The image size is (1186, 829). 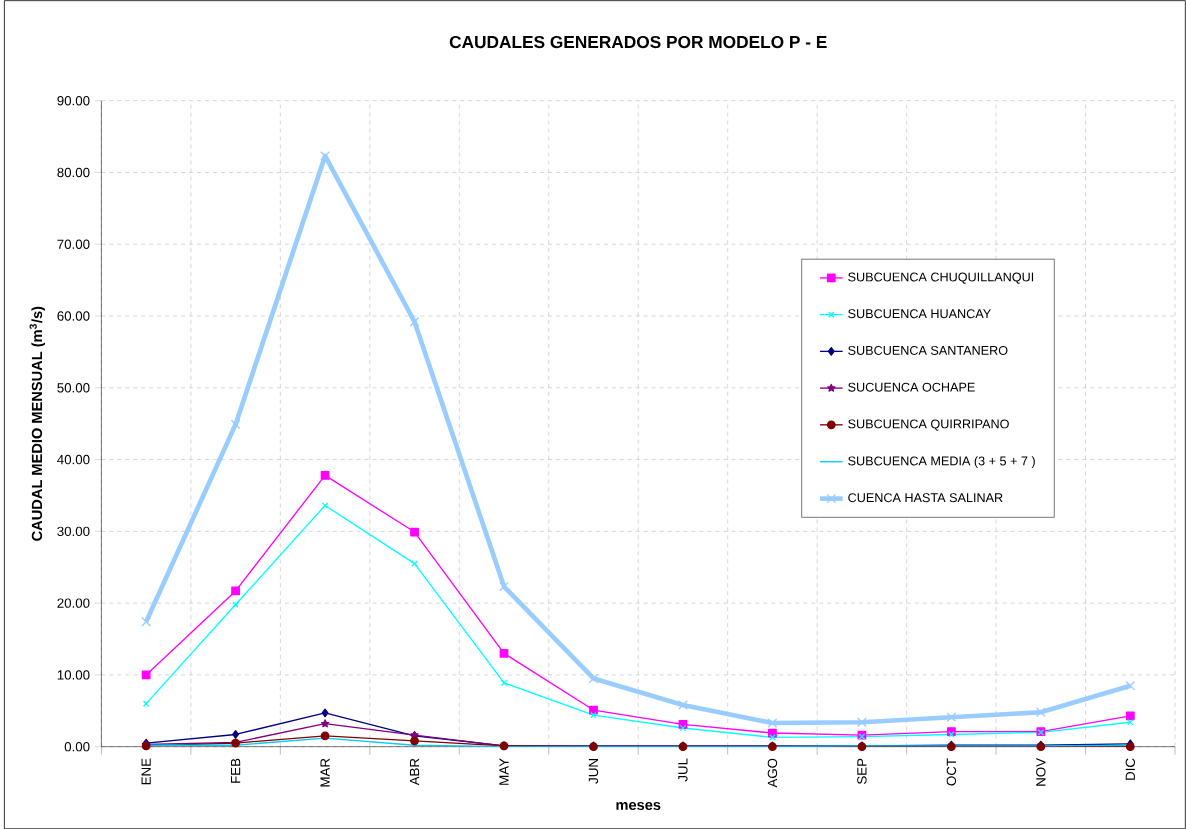 I want to click on y-tick-label: 60.00, so click(x=73, y=316).